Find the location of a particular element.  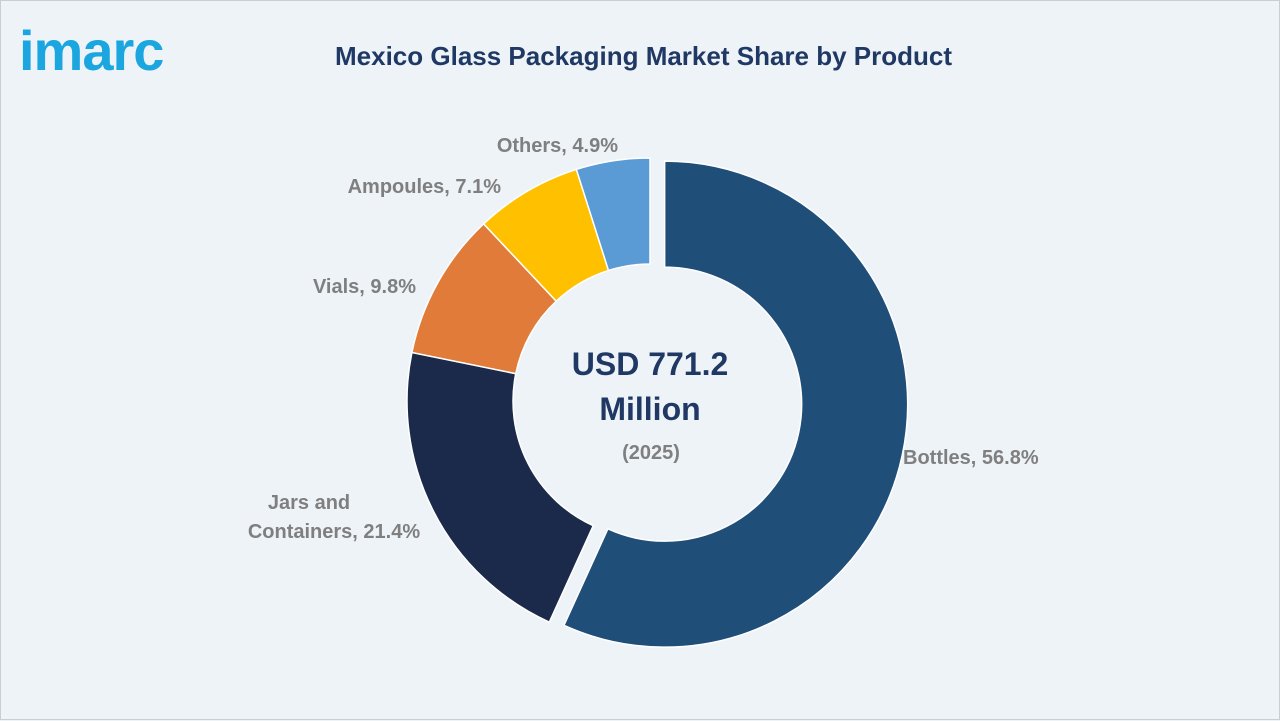

label-vials: Vials, 9.8% is located at coordinates (364, 287).